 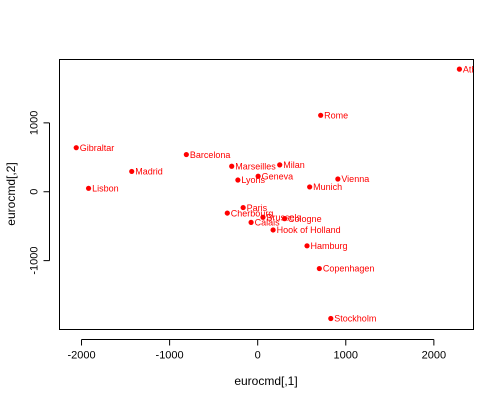 What do you see at coordinates (257, 208) in the screenshot?
I see `point-label: Paris` at bounding box center [257, 208].